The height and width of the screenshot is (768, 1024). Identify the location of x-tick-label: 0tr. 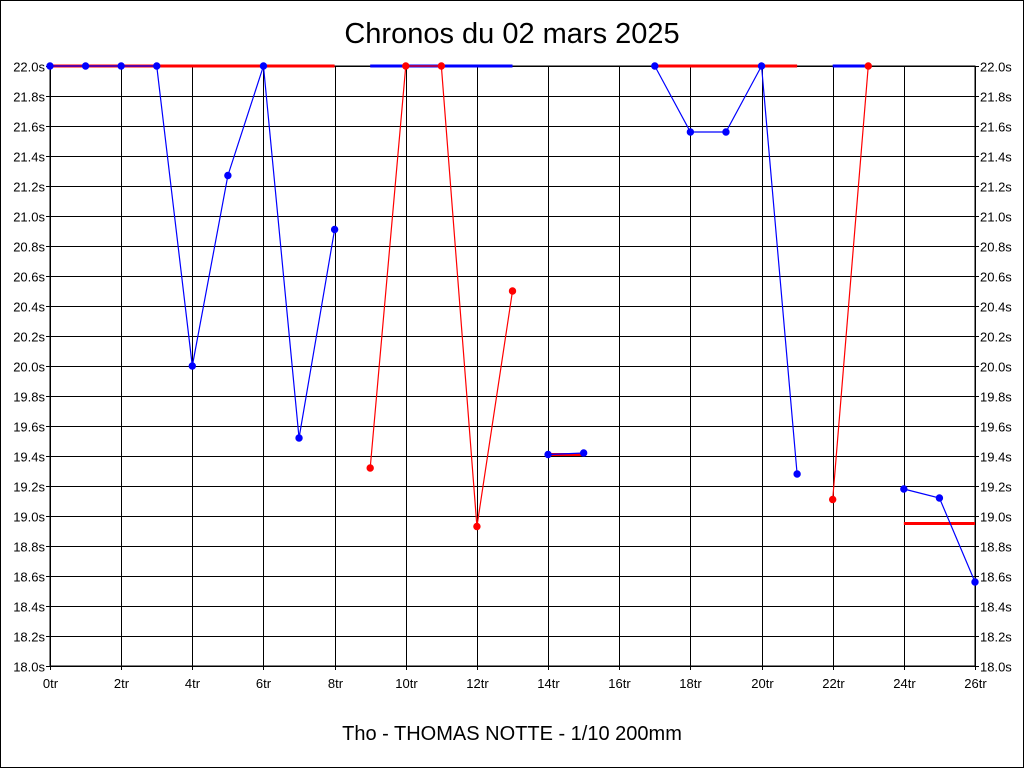
(51, 683).